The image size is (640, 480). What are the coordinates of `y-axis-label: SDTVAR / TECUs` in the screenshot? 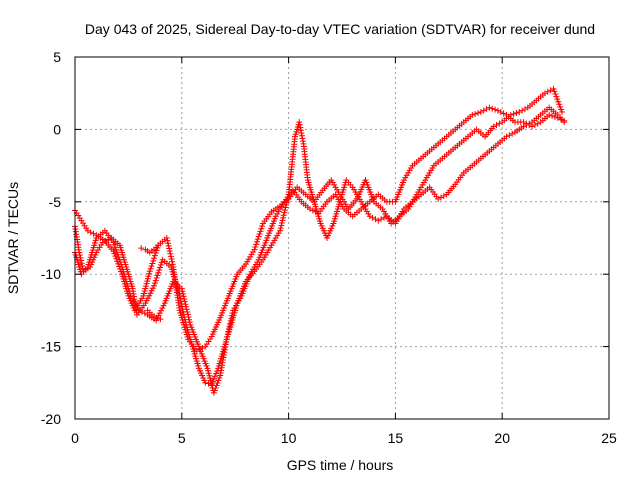 It's located at (13, 238).